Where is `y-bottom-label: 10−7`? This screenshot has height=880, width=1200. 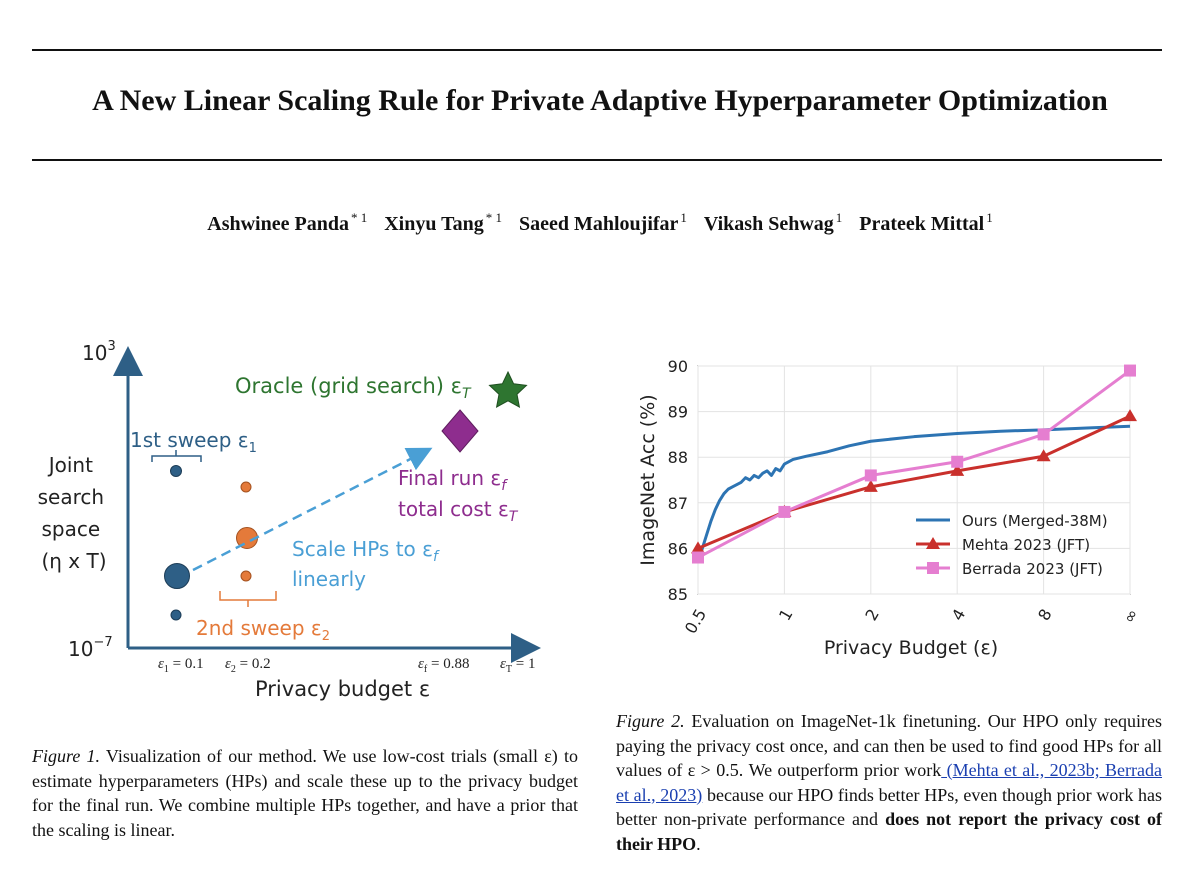 y-bottom-label: 10−7 is located at coordinates (90, 648).